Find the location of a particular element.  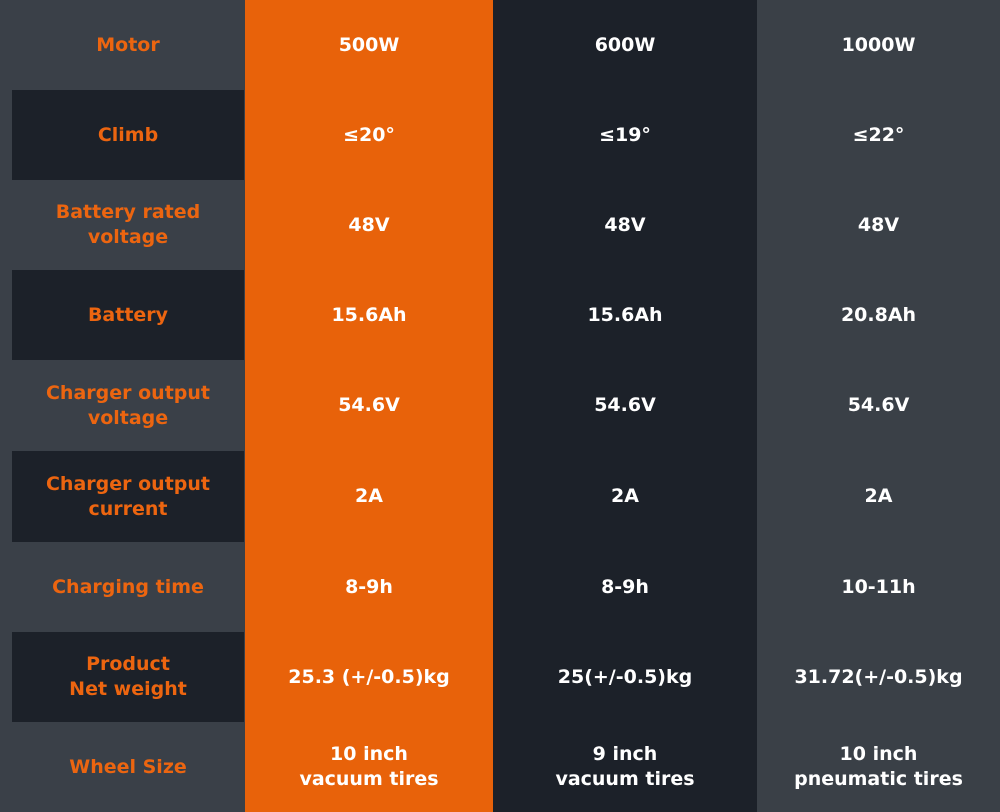

spec-value: 20.8Ah is located at coordinates (878, 314).